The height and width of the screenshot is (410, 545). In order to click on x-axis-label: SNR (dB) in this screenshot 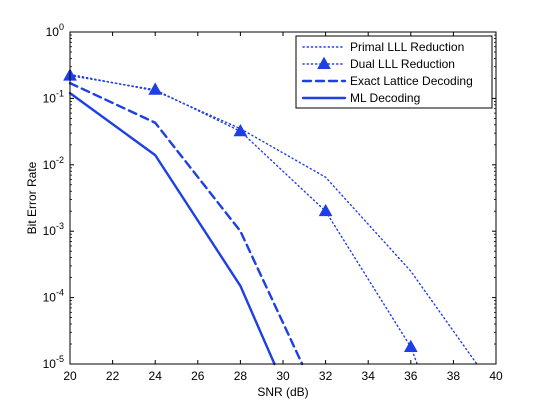, I will do `click(282, 392)`.